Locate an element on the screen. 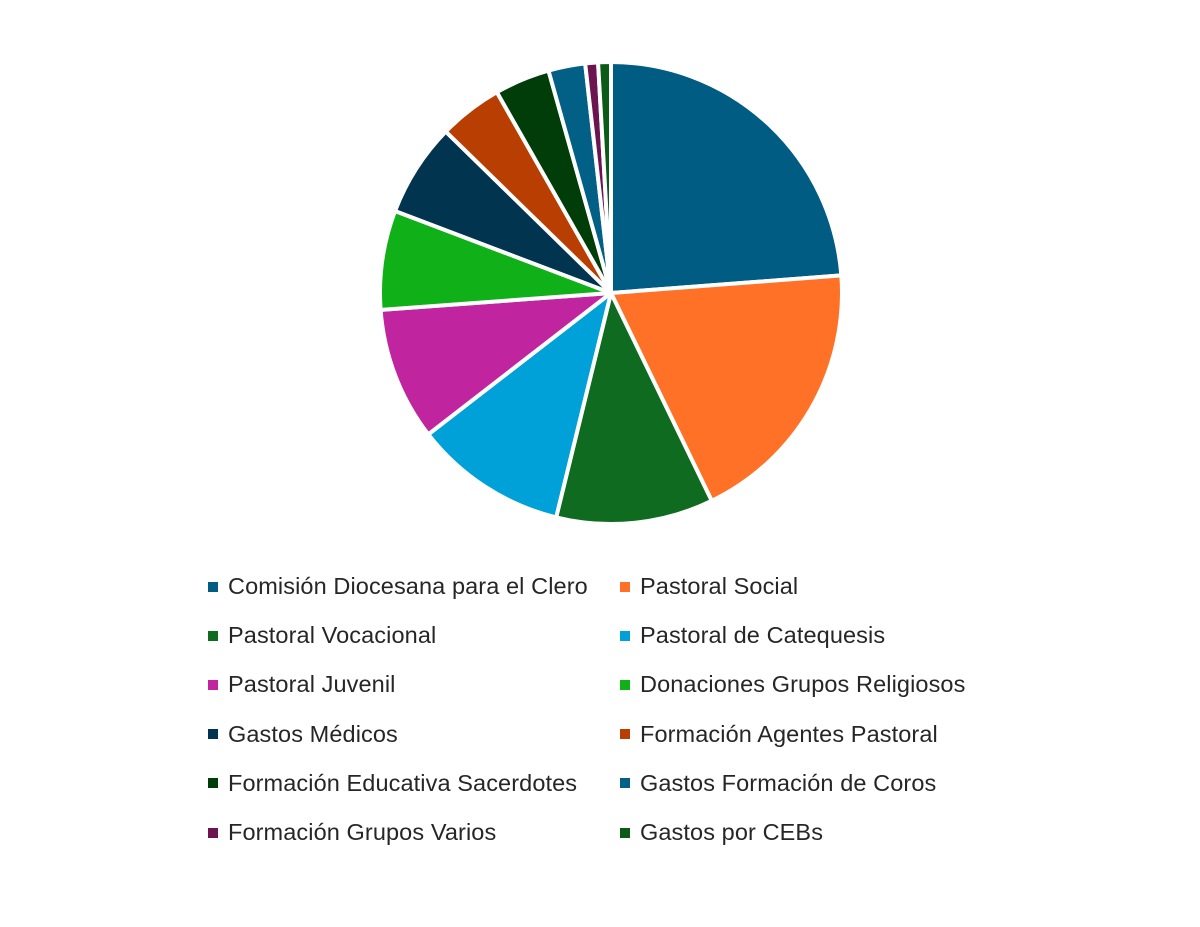 The height and width of the screenshot is (927, 1200). legend-item: Formación Agentes Pastoral is located at coordinates (820, 734).